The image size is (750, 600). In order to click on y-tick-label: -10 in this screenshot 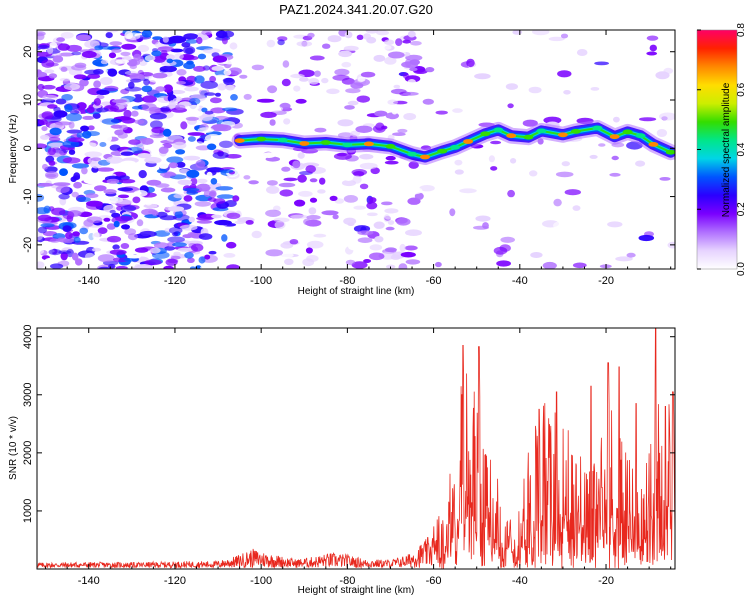, I will do `click(28, 197)`.